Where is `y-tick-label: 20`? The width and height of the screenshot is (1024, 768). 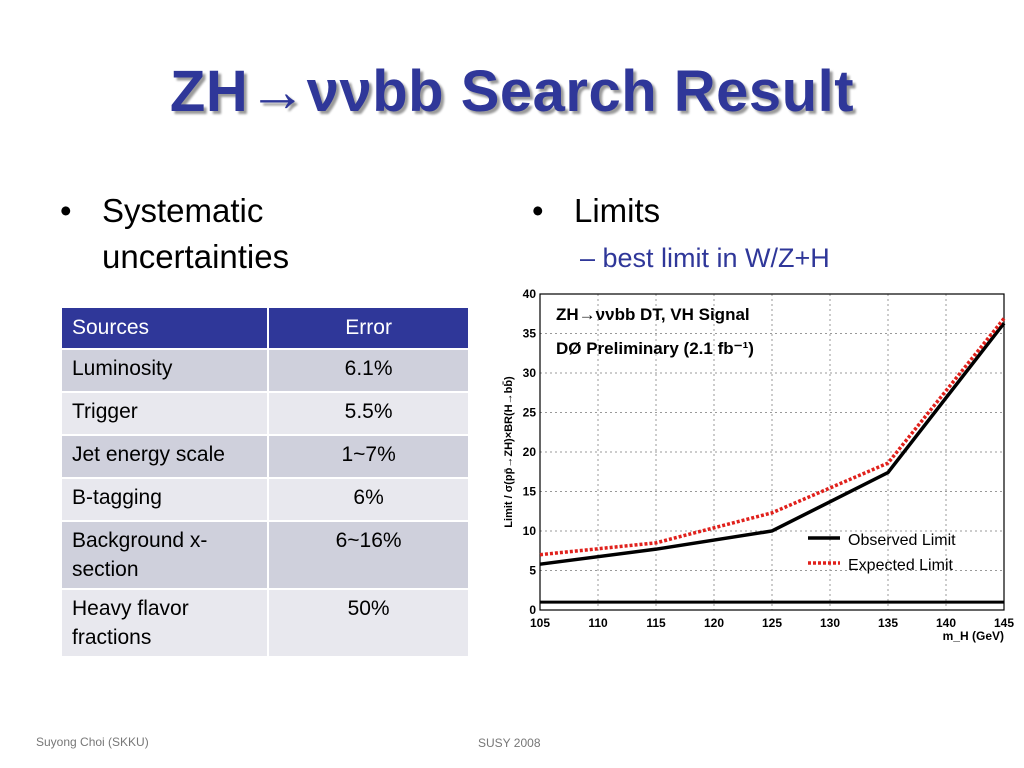 y-tick-label: 20 is located at coordinates (530, 452).